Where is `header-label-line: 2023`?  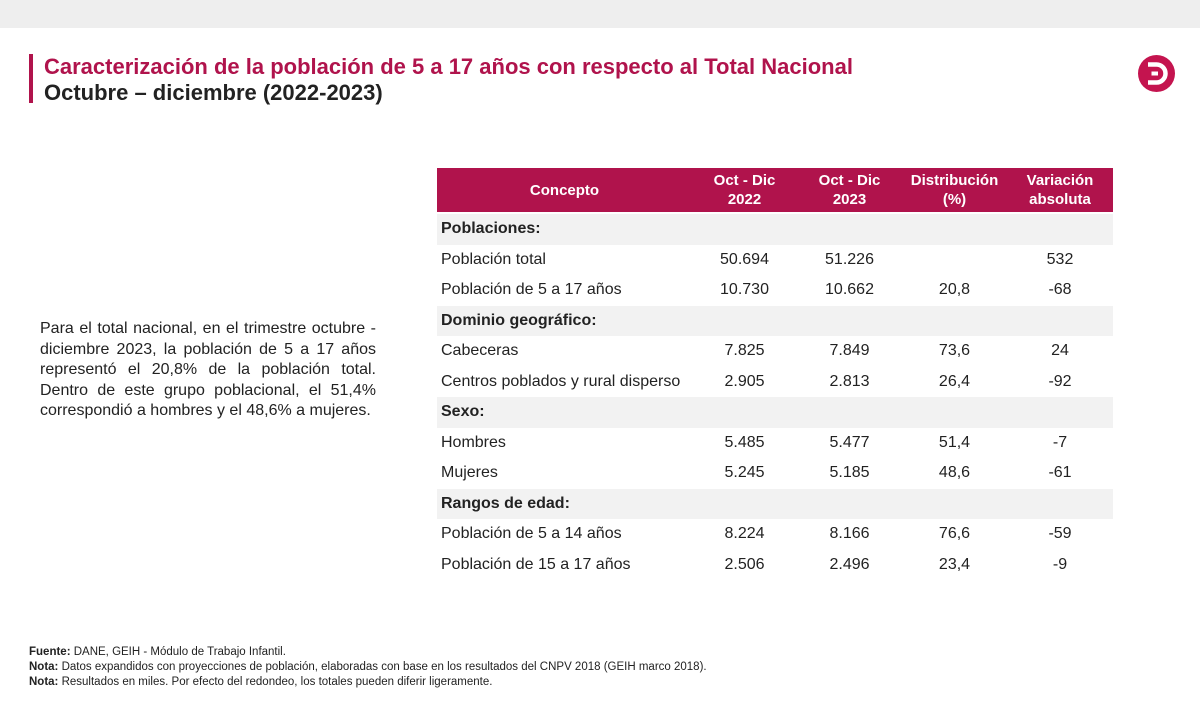
header-label-line: 2023 is located at coordinates (849, 199).